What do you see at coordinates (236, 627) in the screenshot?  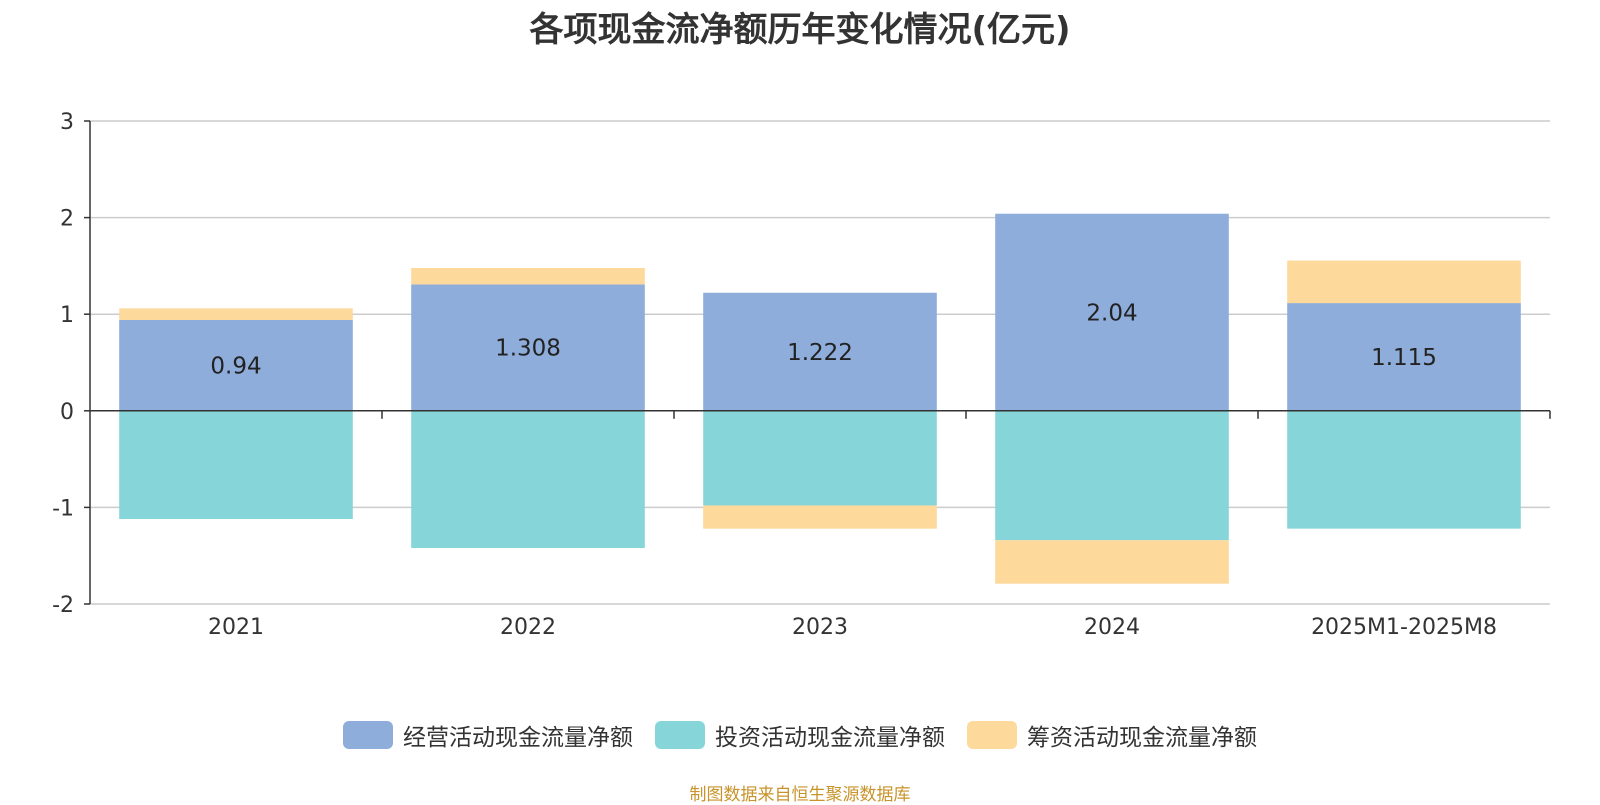 I see `x-tick-label: 2021` at bounding box center [236, 627].